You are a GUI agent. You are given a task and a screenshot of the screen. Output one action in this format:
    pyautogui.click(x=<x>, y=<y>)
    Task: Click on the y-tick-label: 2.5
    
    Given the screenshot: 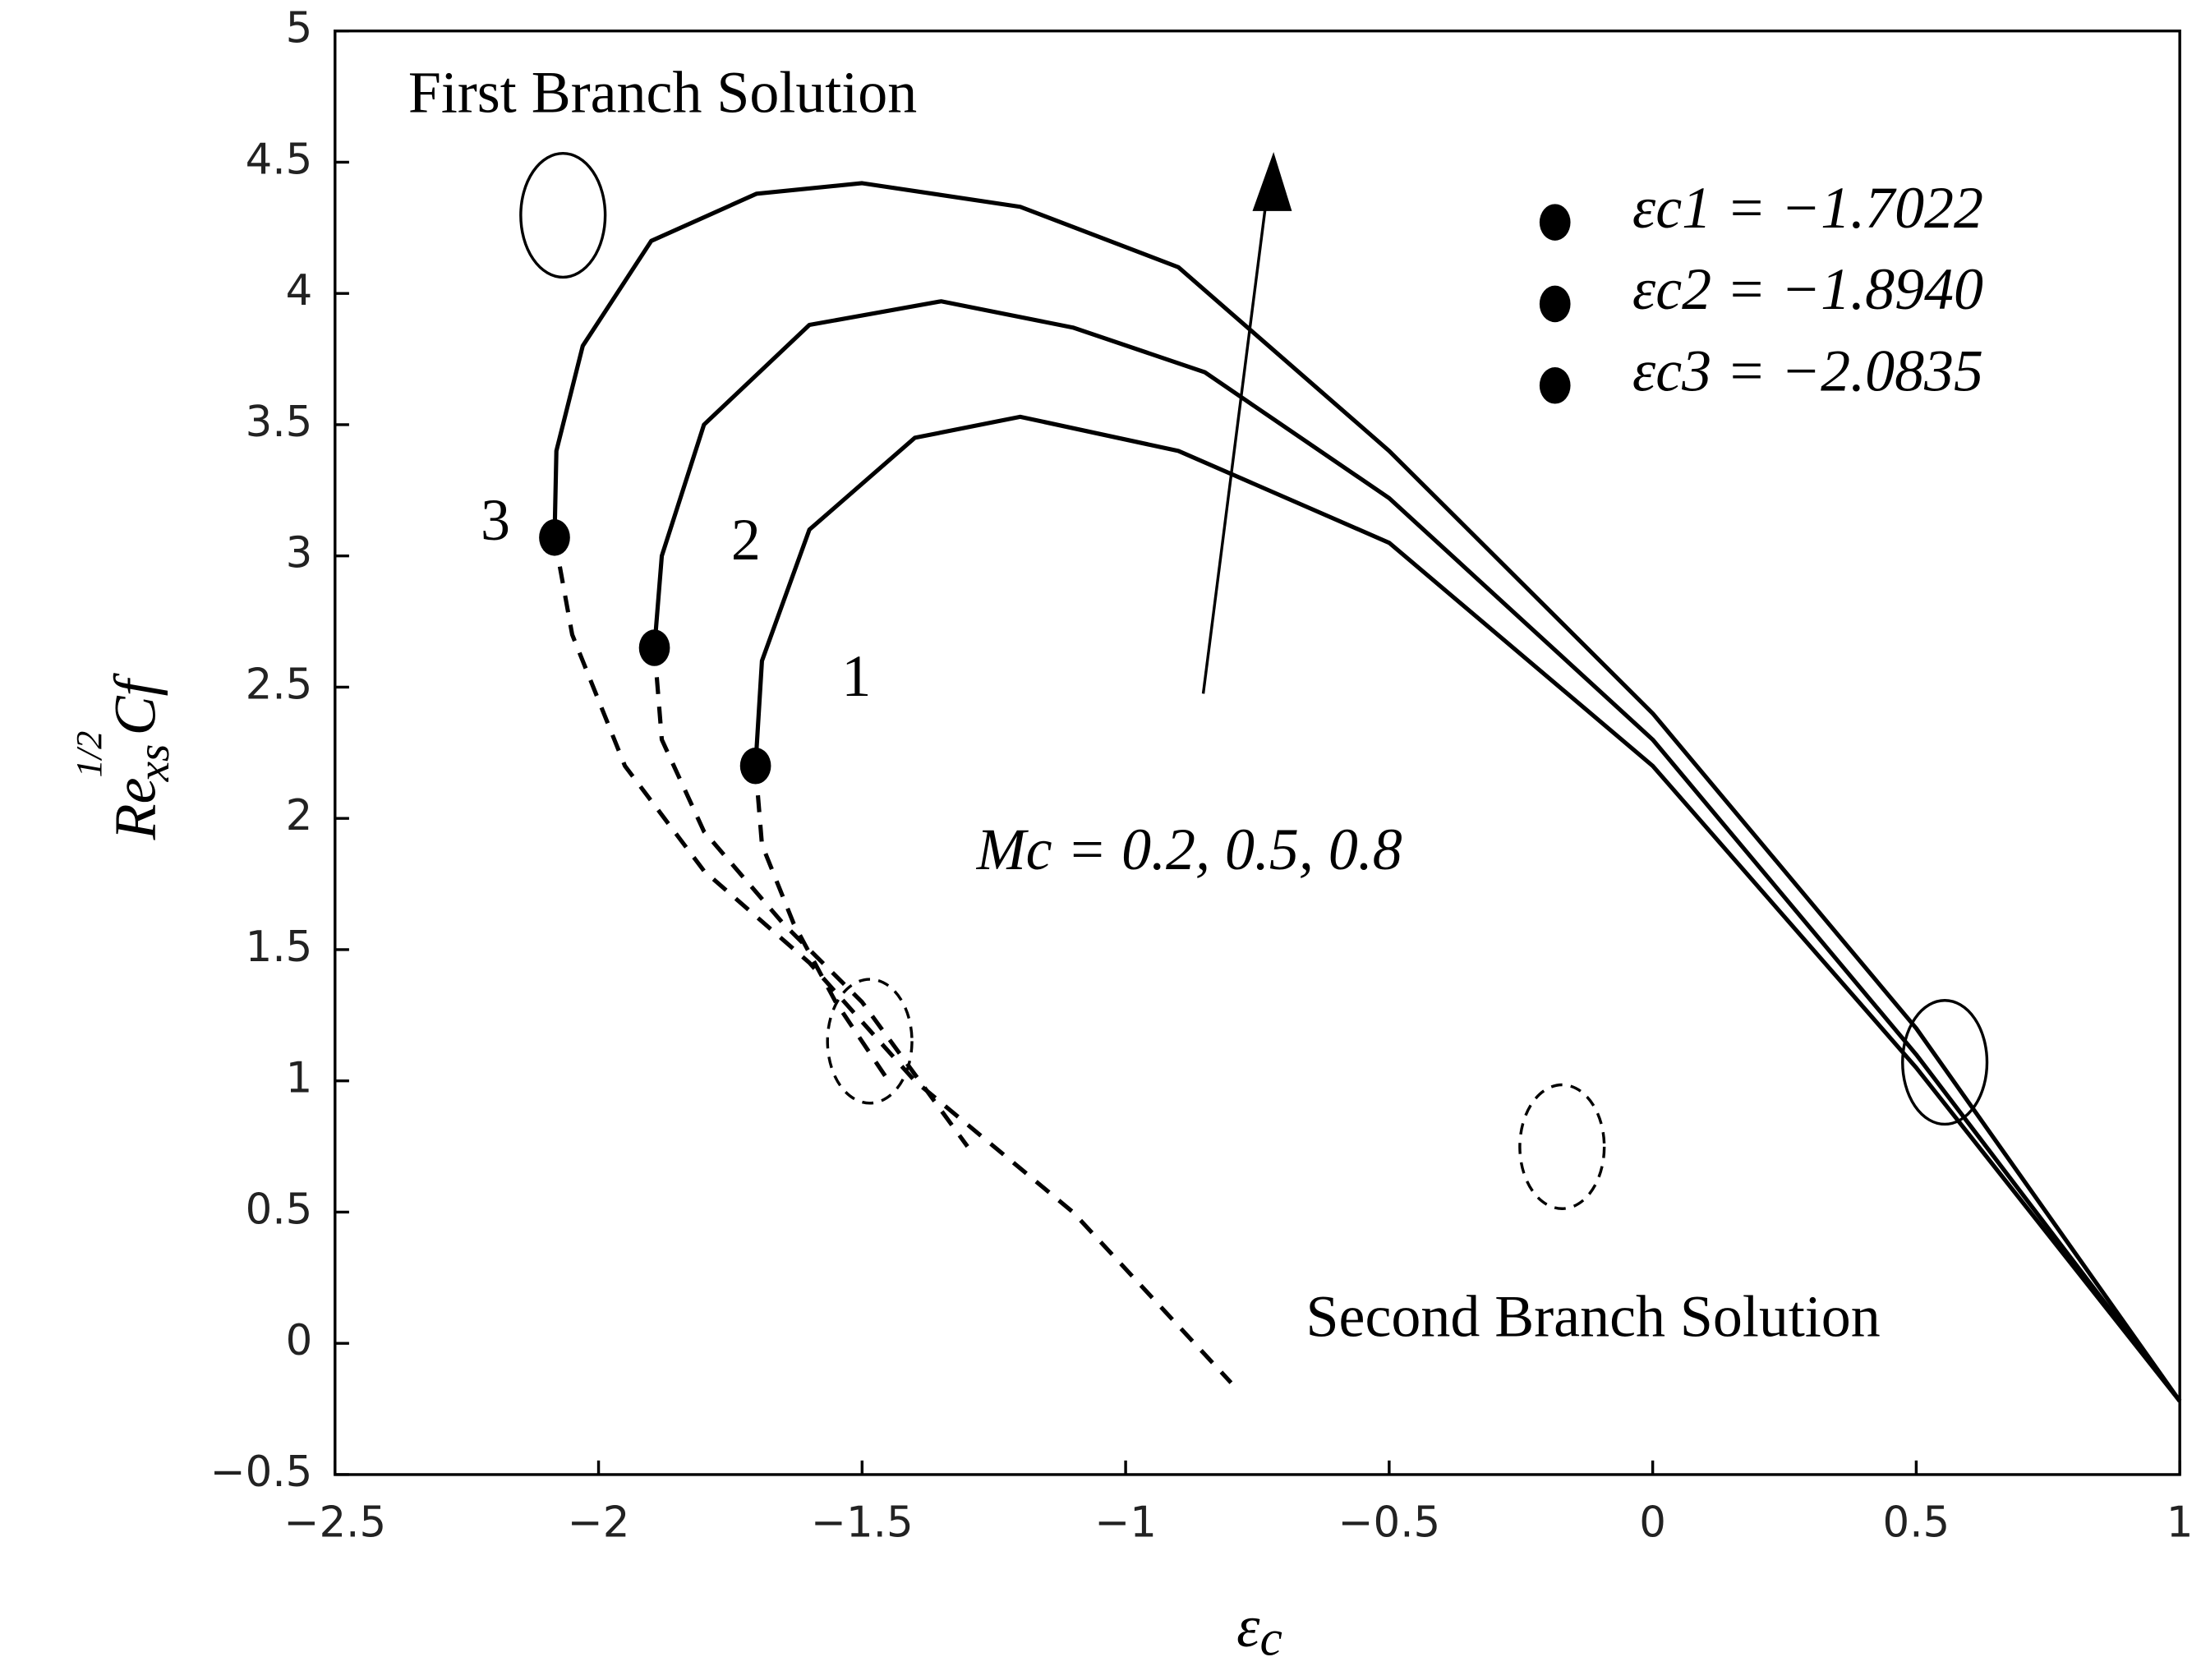 What is the action you would take?
    pyautogui.click(x=279, y=684)
    